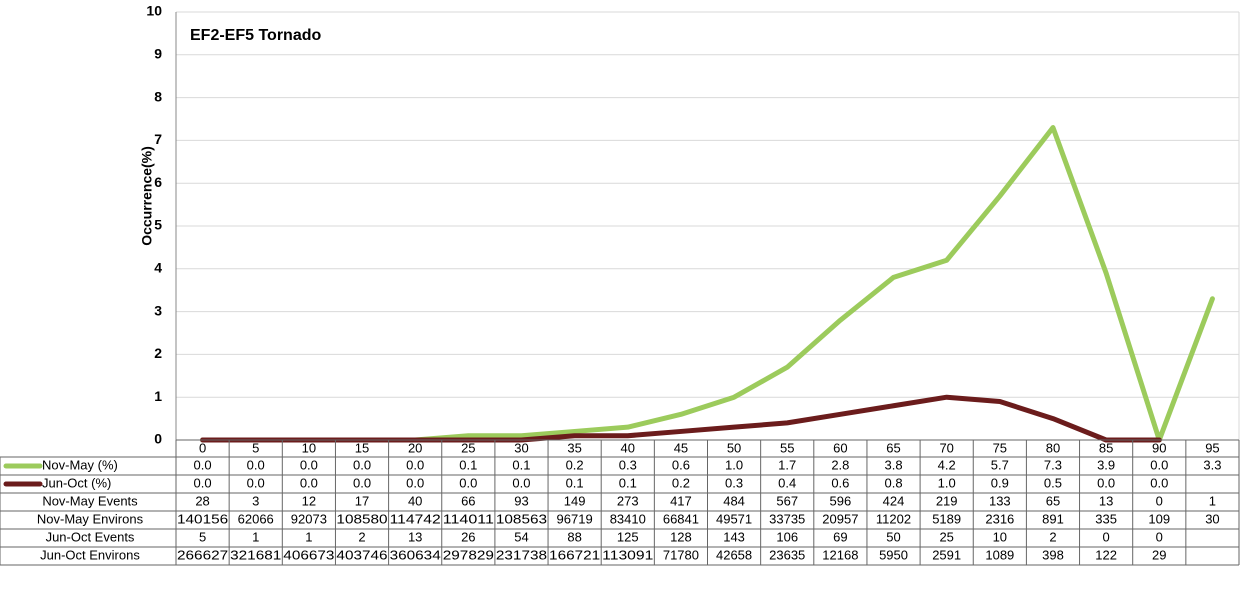 Image resolution: width=1241 pixels, height=602 pixels. Describe the element at coordinates (734, 500) in the screenshot. I see `table-cell: 484` at that location.